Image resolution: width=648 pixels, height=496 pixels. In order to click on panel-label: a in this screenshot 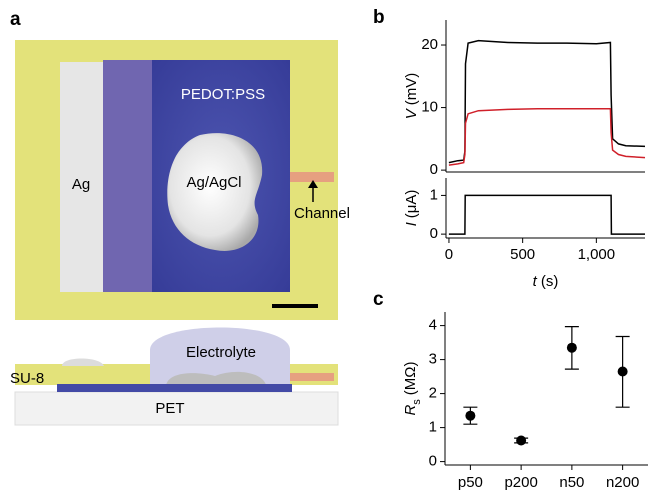, I will do `click(15, 19)`.